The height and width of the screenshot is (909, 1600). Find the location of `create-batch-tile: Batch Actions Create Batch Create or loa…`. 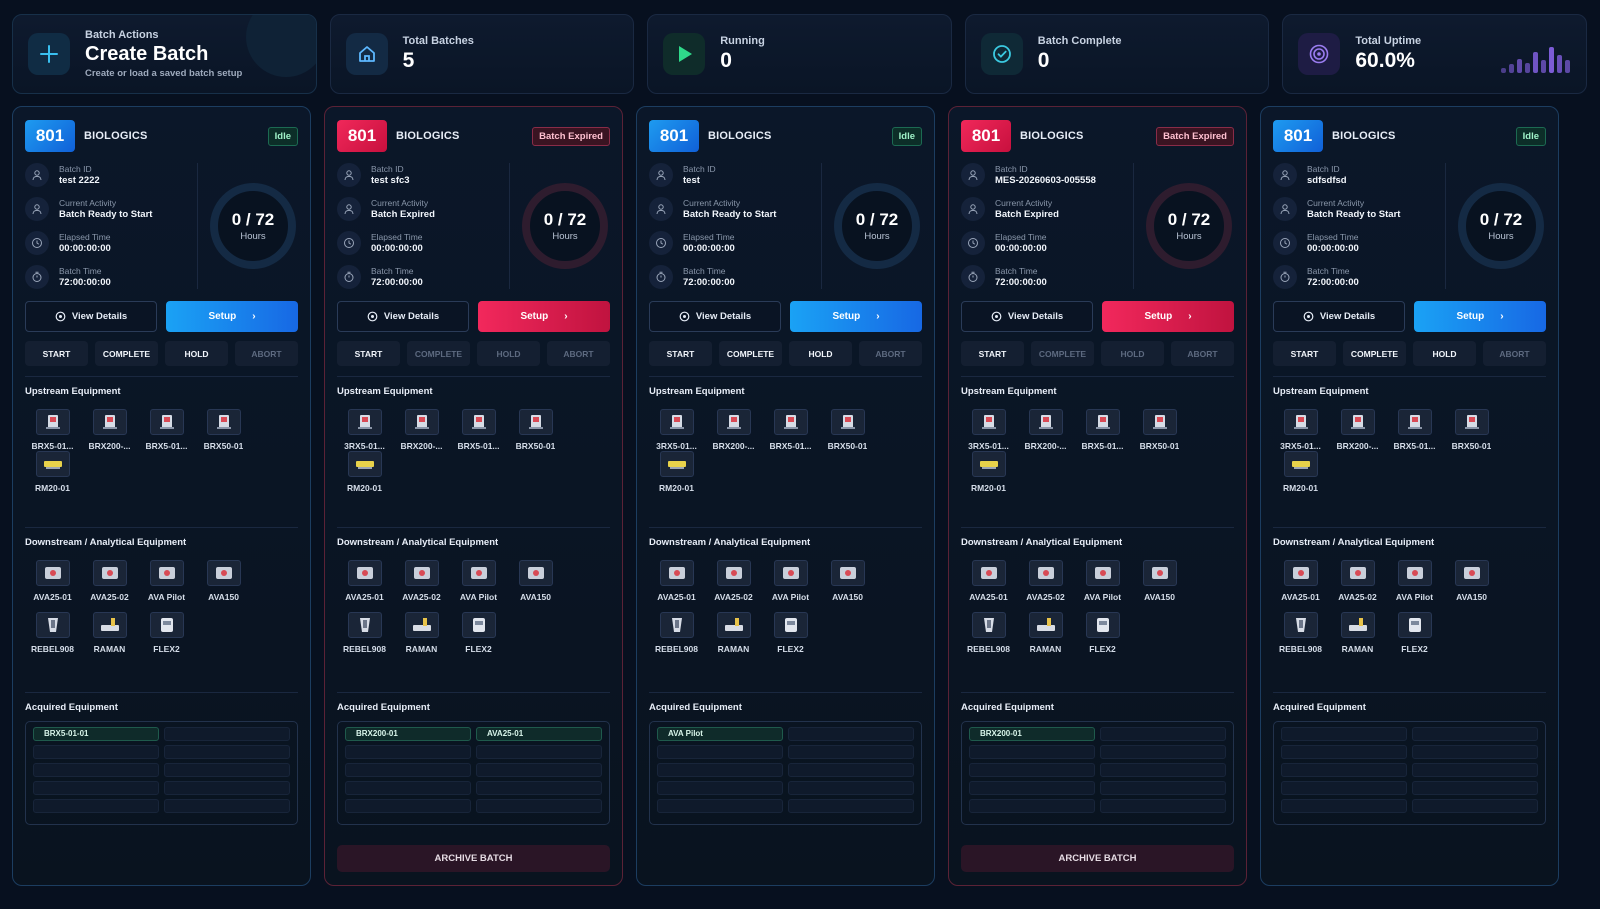

create-batch-tile: Batch Actions Create Batch Create or loa… is located at coordinates (164, 54).